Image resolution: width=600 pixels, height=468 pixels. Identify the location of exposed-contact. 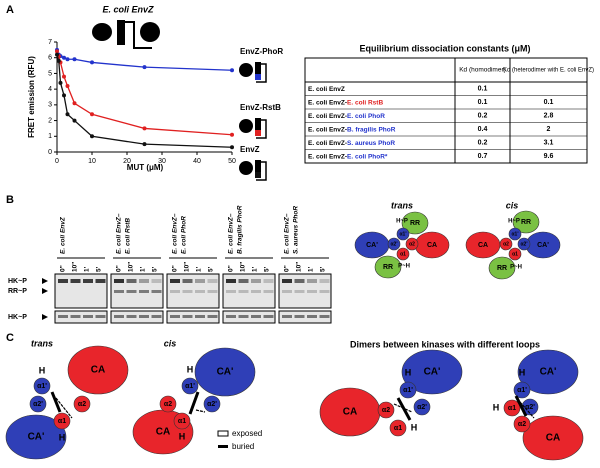
(527, 410).